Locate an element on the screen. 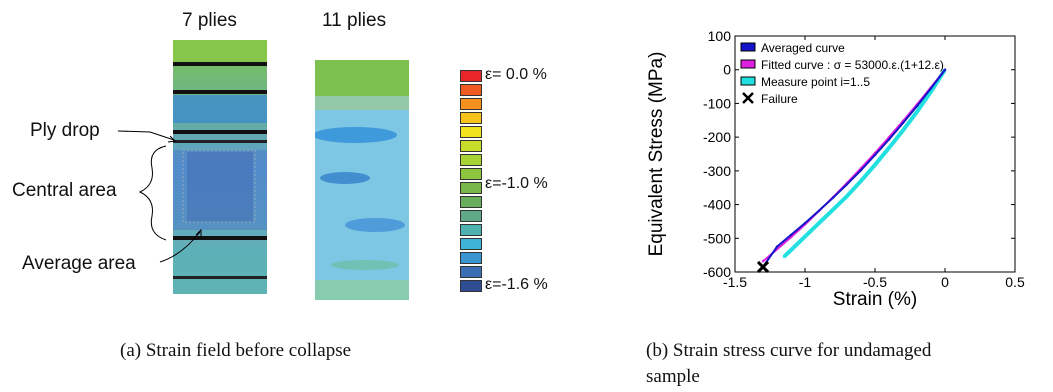 This screenshot has height=392, width=1053. y-tick-label: -500 is located at coordinates (717, 238).